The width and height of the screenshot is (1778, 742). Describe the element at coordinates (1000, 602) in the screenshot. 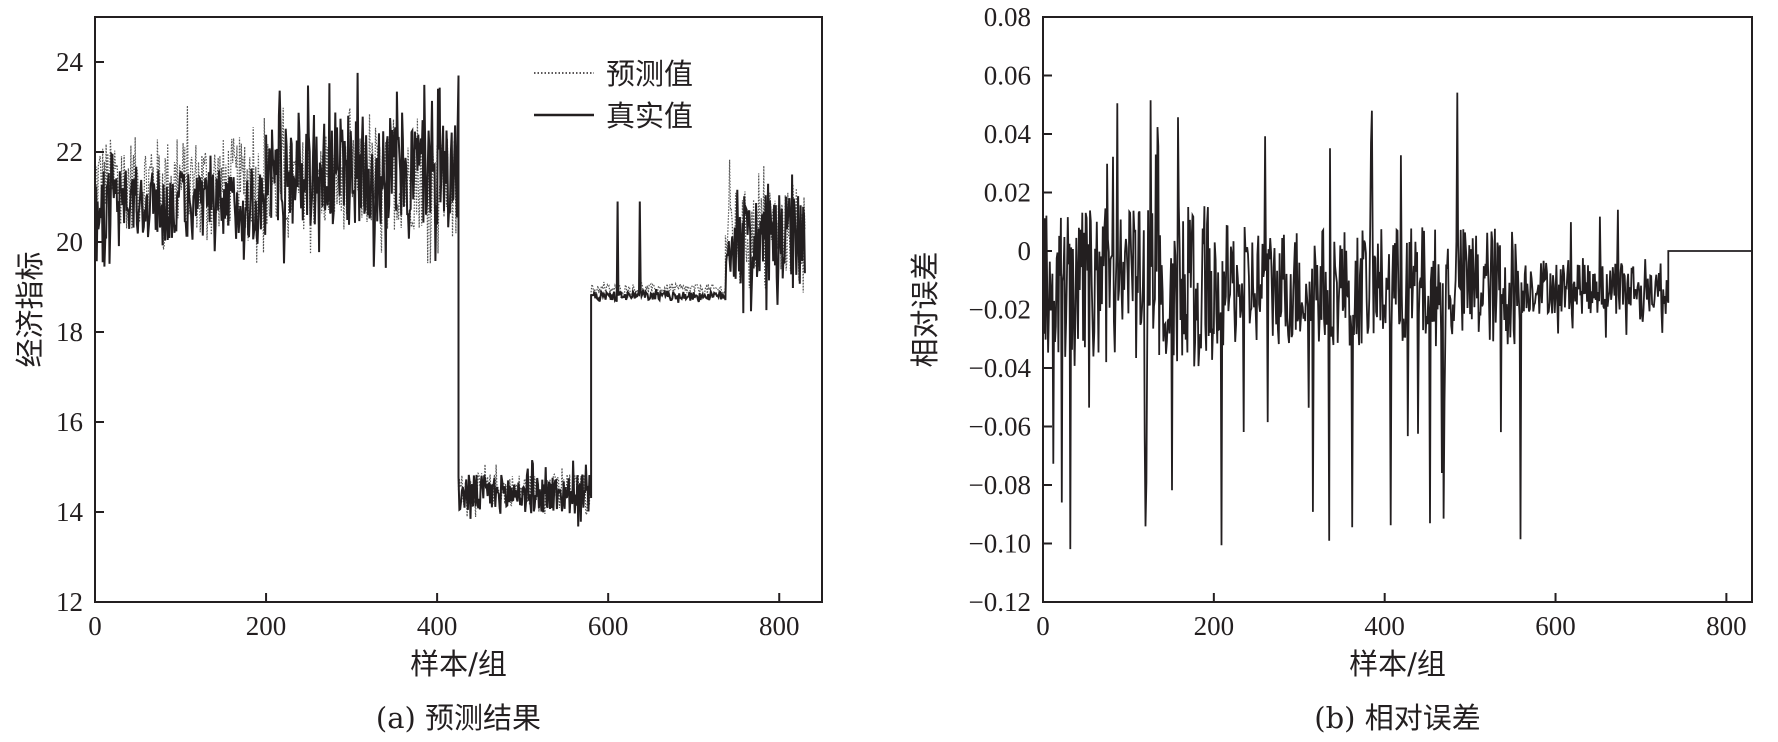

I see `y-tick-label: −0.12` at that location.